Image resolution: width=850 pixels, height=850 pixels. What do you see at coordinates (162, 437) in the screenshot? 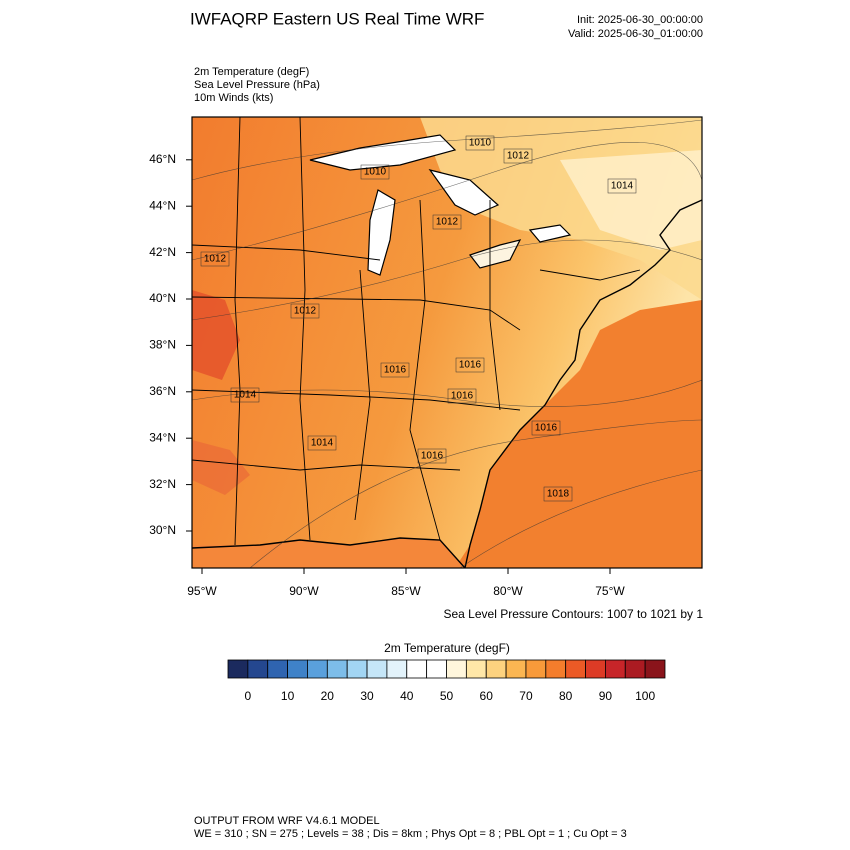
I see `lat-label: 34°N` at bounding box center [162, 437].